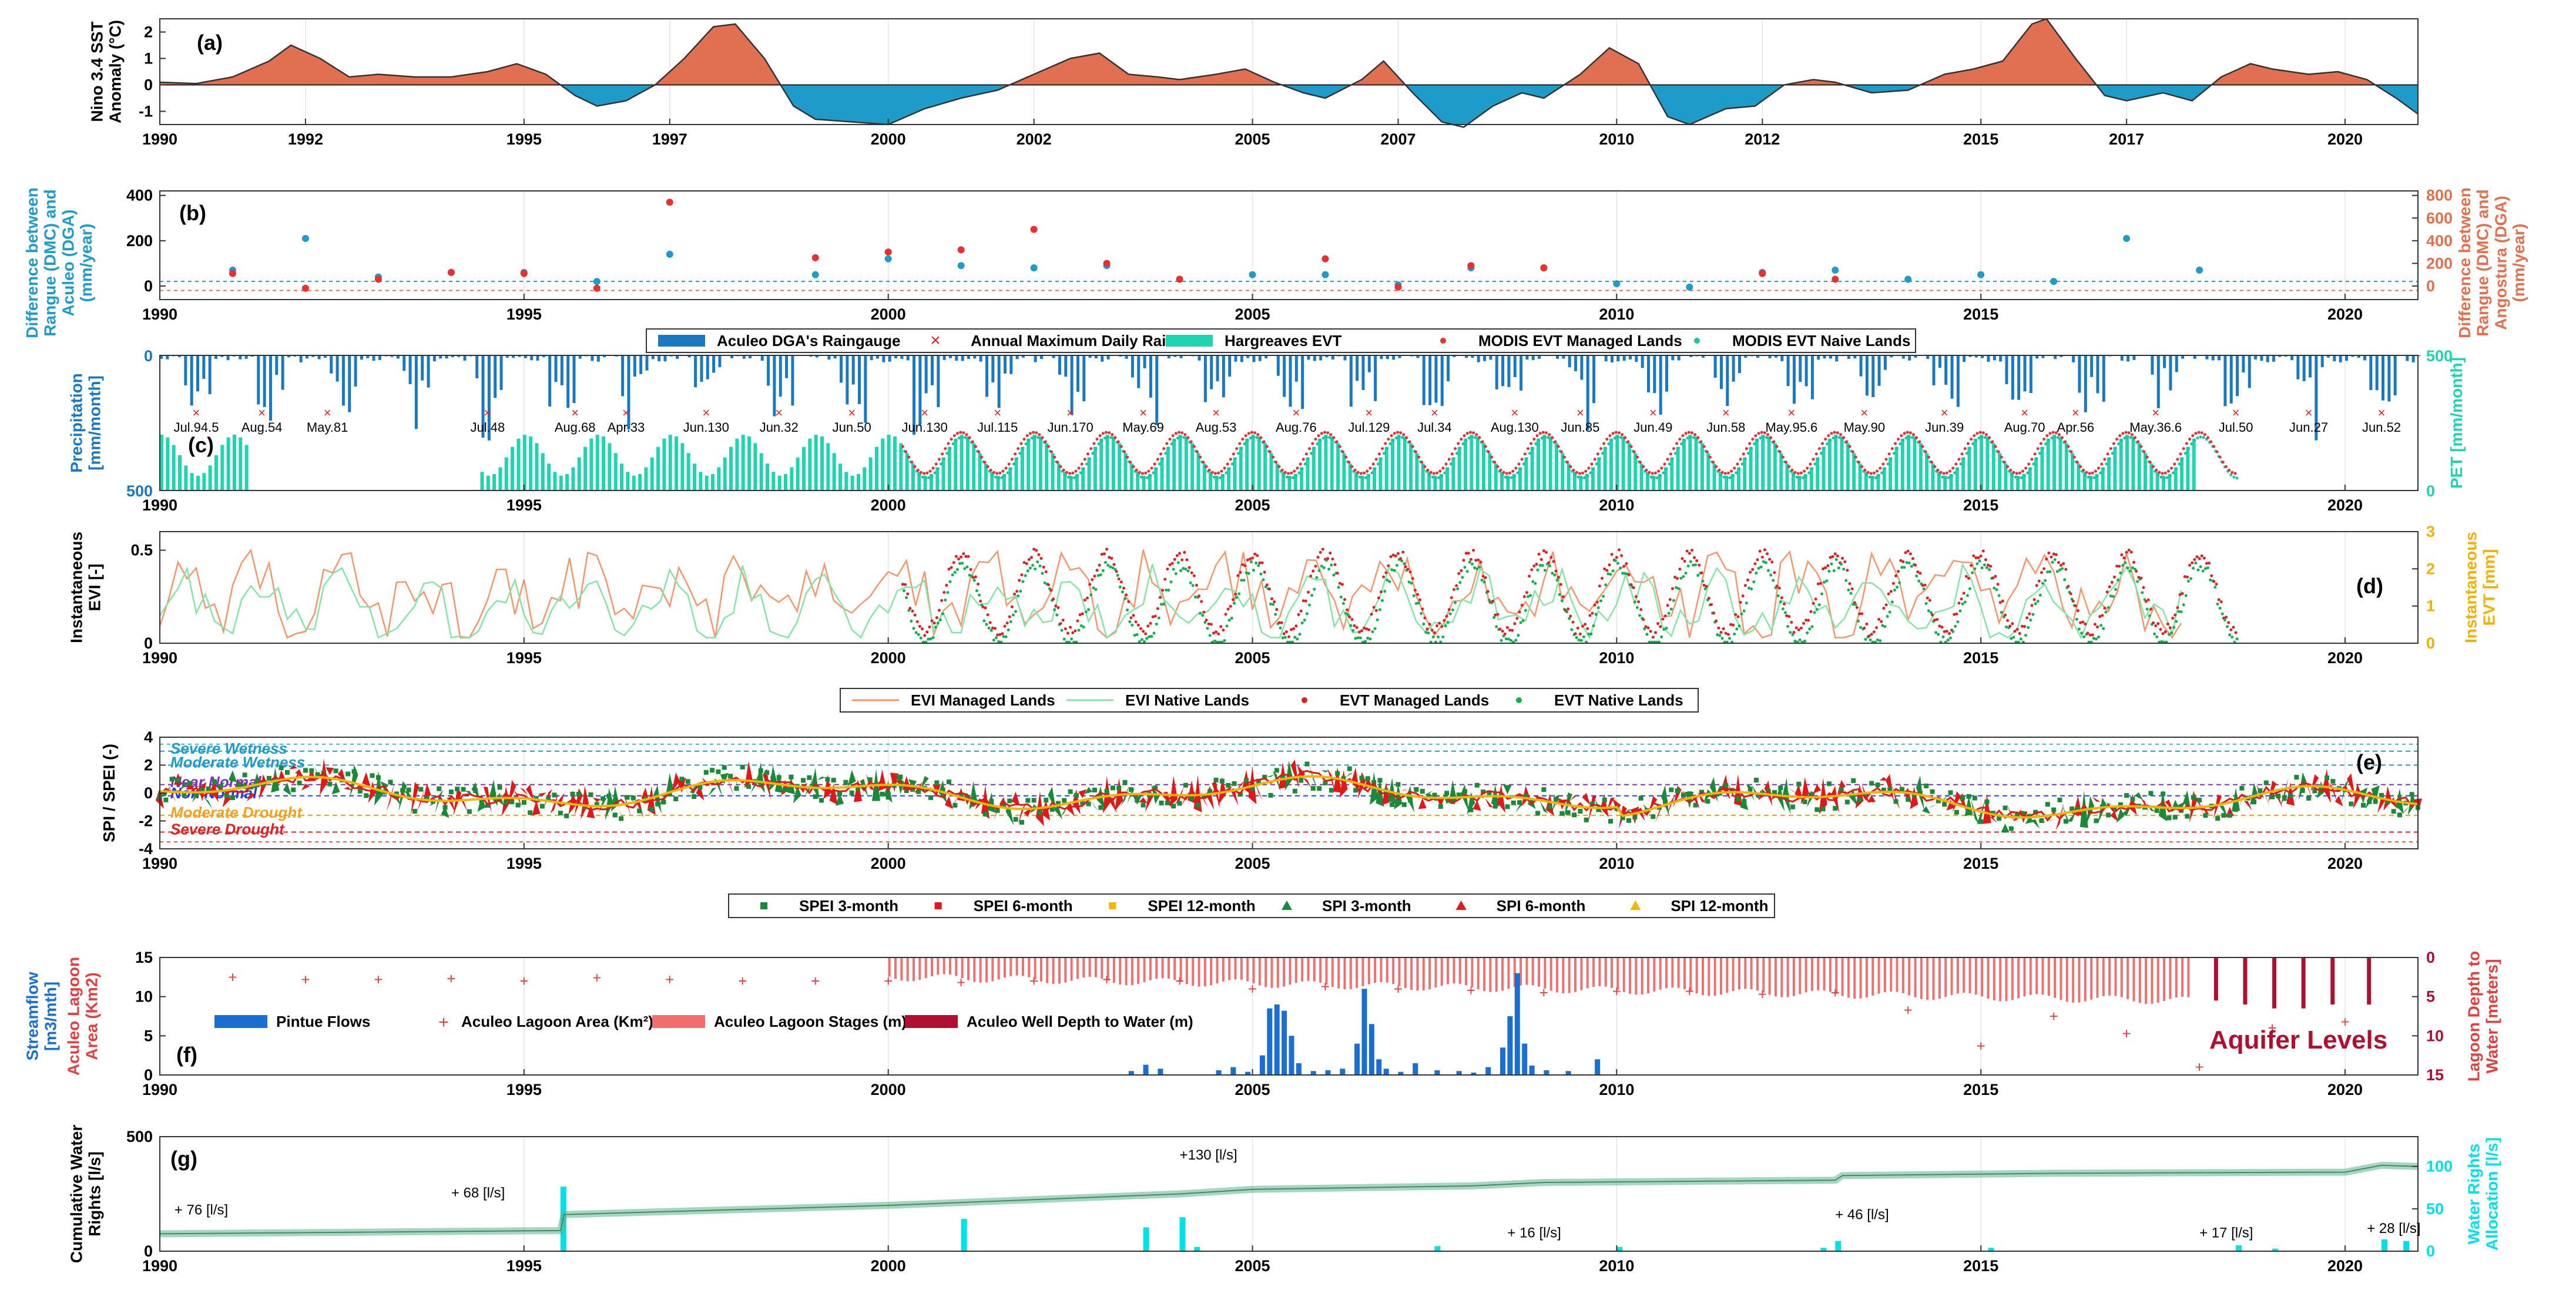 The image size is (2576, 1307). I want to click on panel-g-annotation: + 28 [l/s], so click(2393, 1229).